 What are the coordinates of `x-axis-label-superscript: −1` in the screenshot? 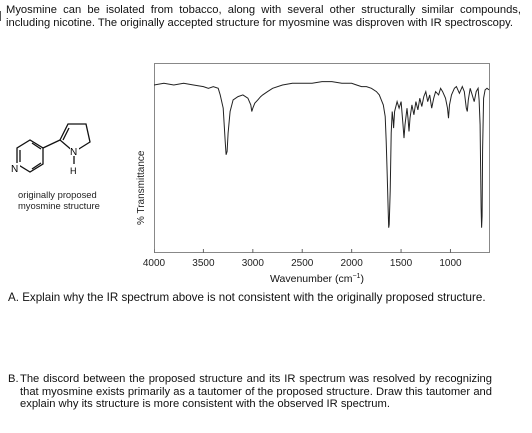 It's located at (356, 276).